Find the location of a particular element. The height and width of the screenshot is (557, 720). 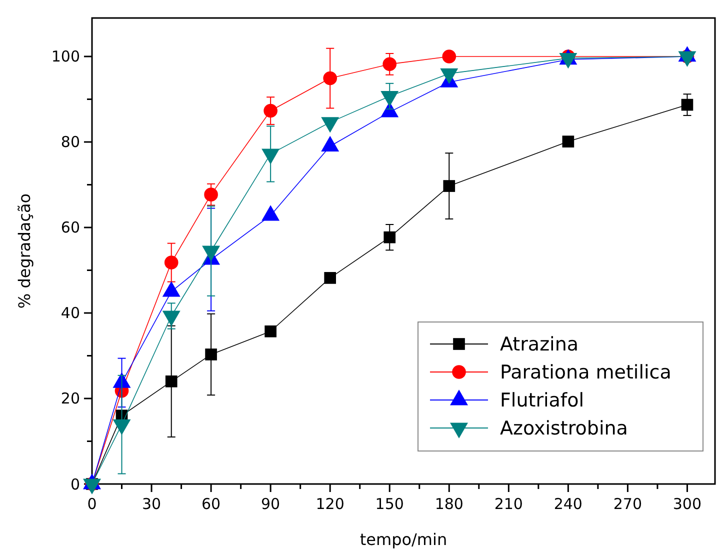

legend-label: Flutriafol is located at coordinates (542, 401).